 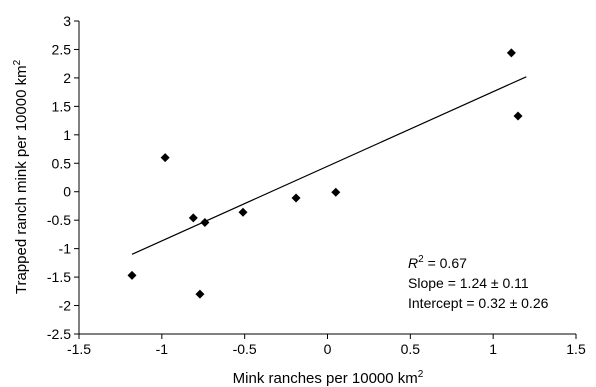 I want to click on y-axis-title-superscript: 2, so click(x=17, y=62).